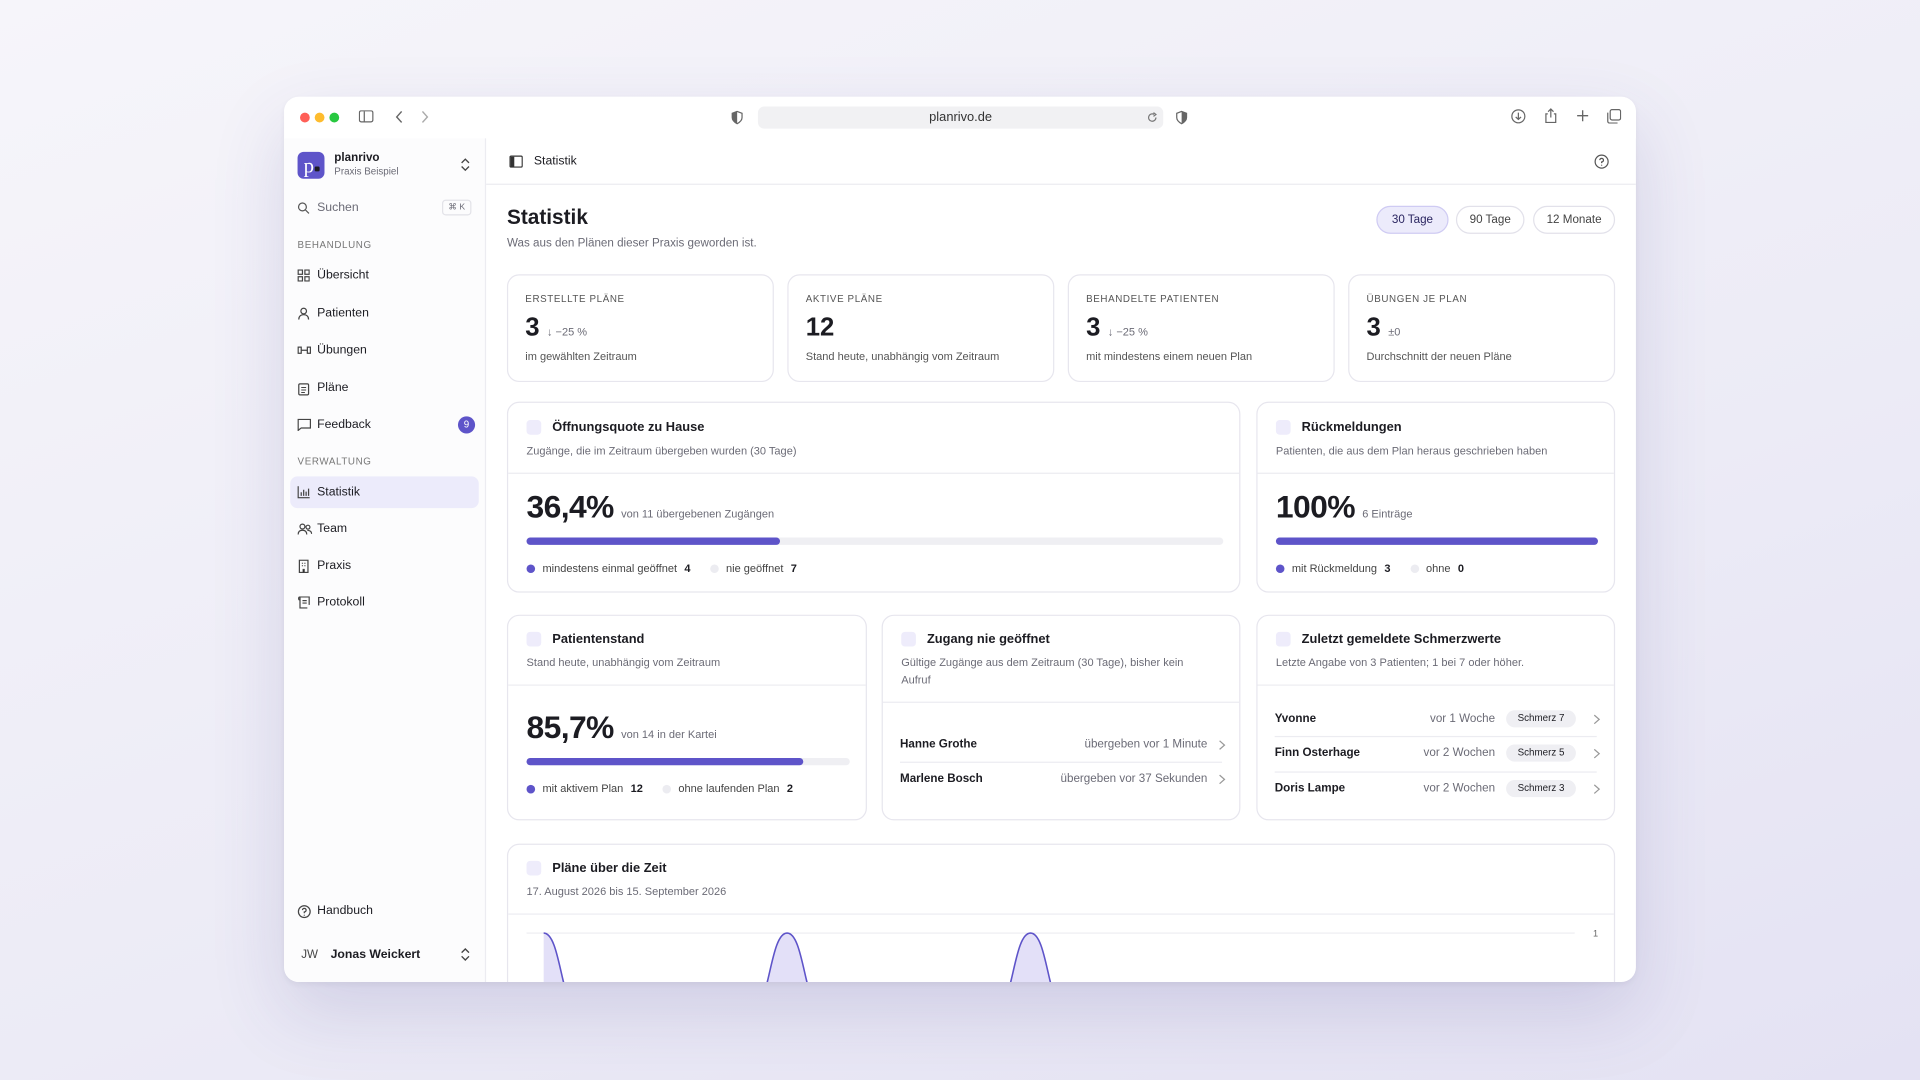  Describe the element at coordinates (1518, 116) in the screenshot. I see `downloads-icon` at that location.